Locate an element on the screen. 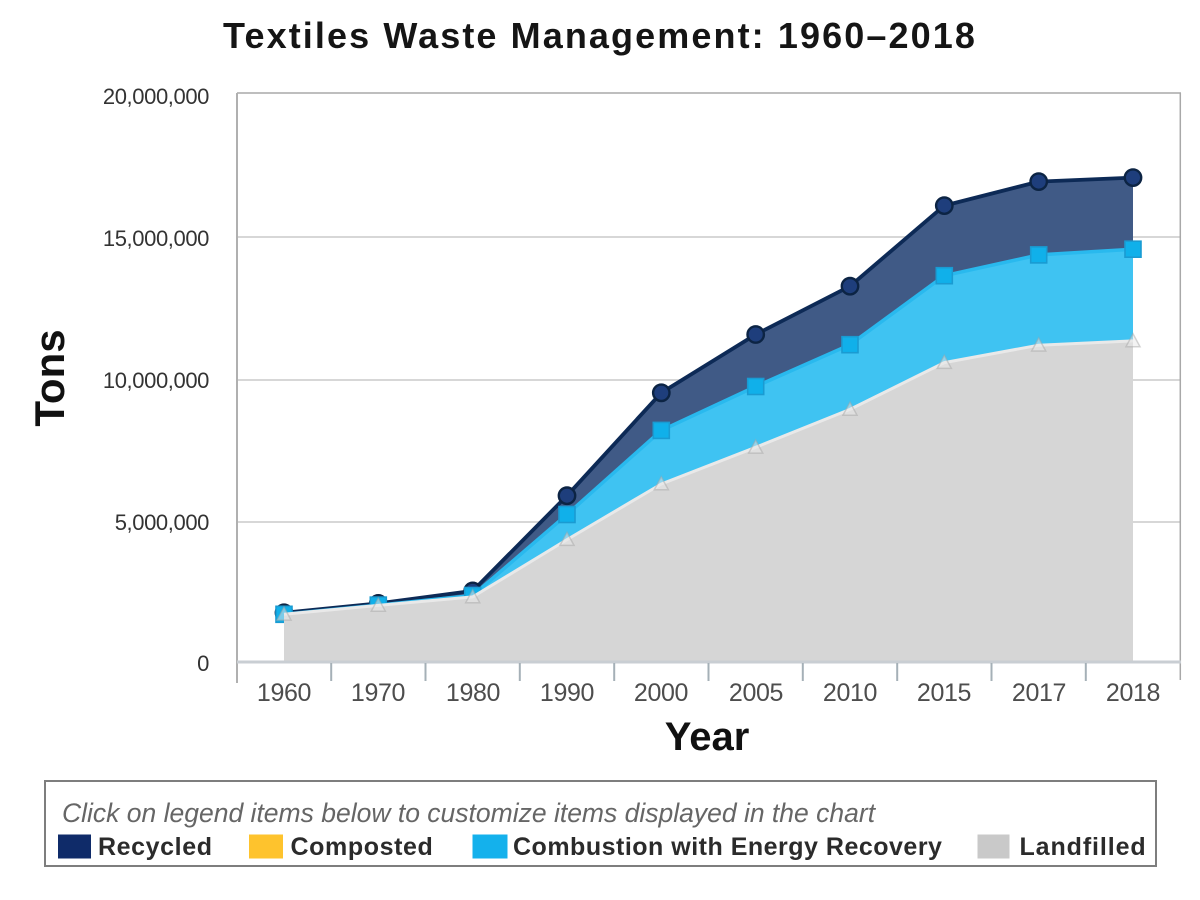  svg-text: Year is located at coordinates (707, 737).